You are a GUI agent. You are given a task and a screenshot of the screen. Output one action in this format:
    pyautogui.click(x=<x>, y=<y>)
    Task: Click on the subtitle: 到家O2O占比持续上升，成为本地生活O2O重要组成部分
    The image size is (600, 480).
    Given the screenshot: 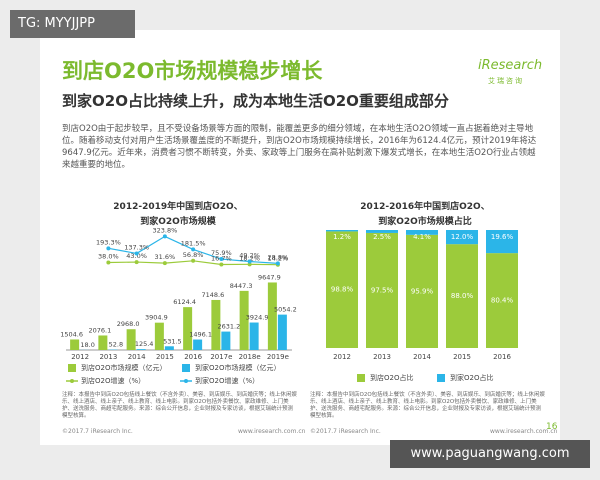 What is the action you would take?
    pyautogui.click(x=255, y=101)
    